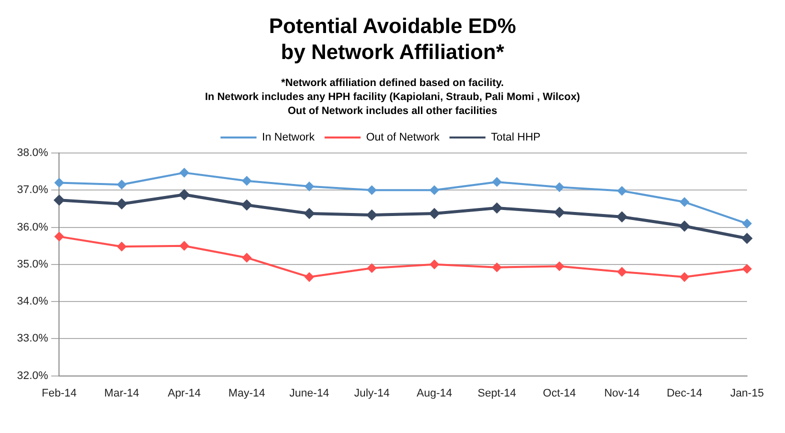  Describe the element at coordinates (497, 393) in the screenshot. I see `x-tick-label: Sept-14` at that location.